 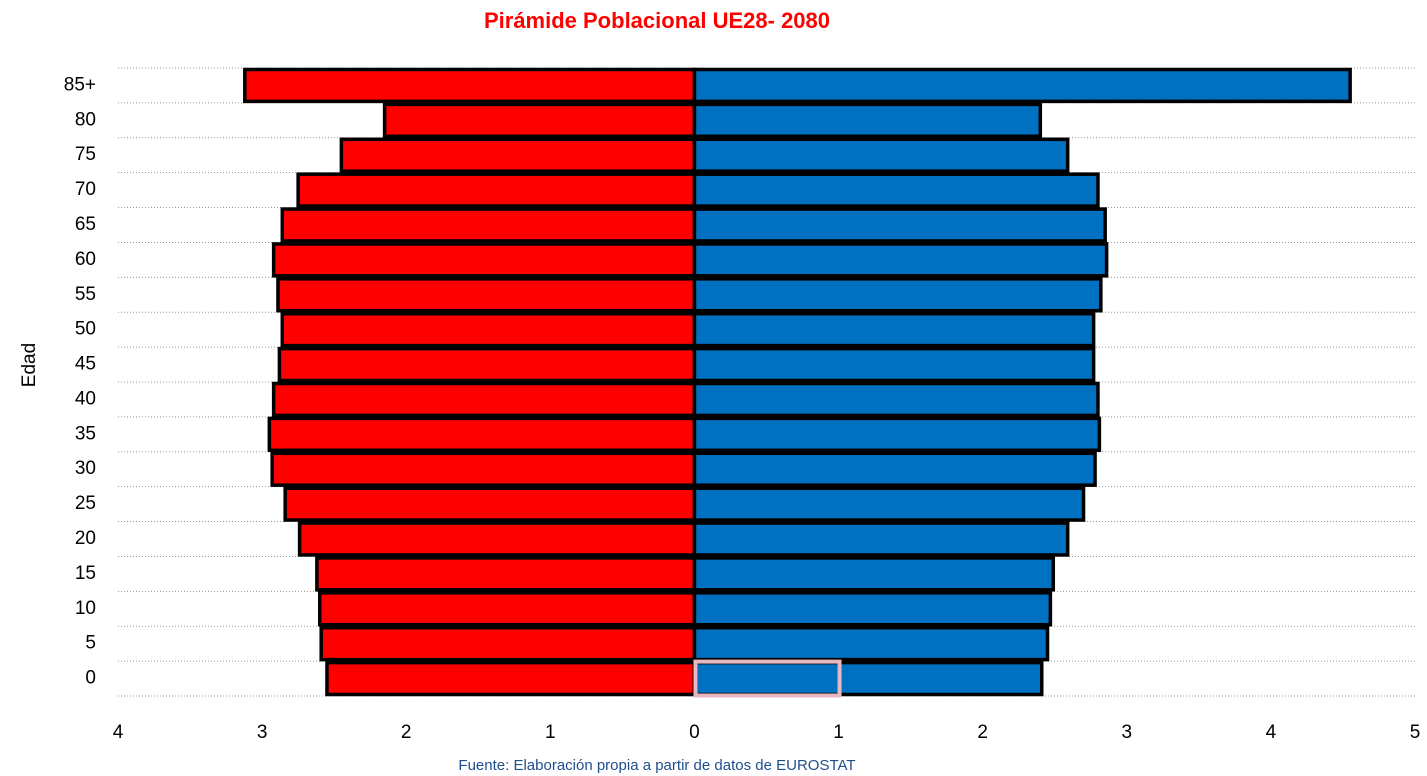 I want to click on y-tick-label: 25, so click(x=85, y=503).